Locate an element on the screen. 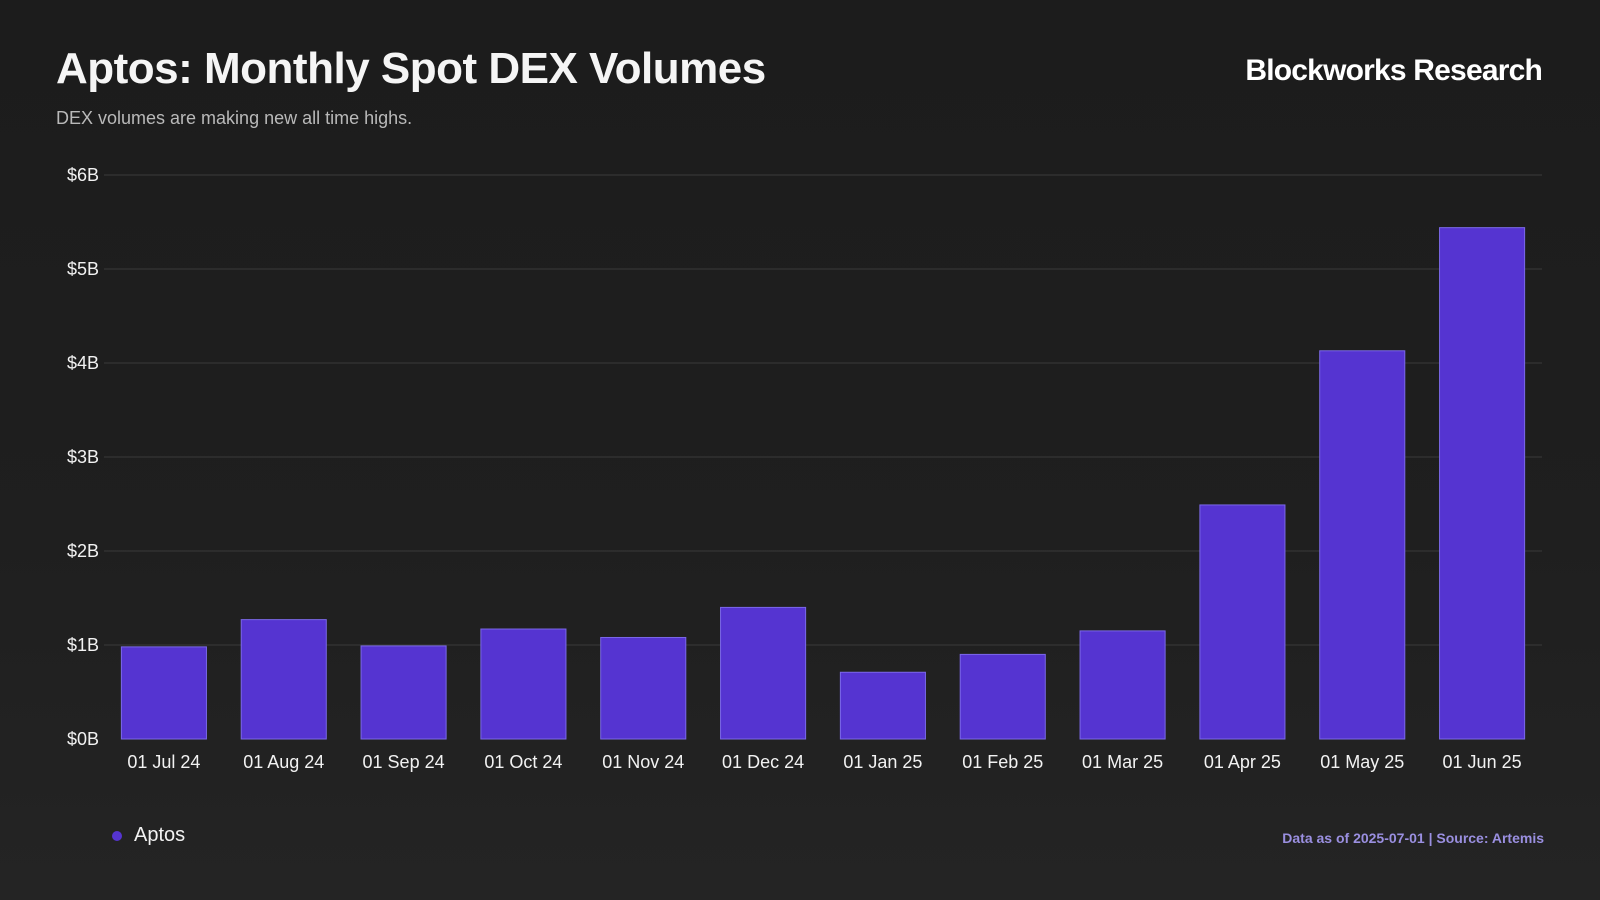 This screenshot has height=900, width=1600. x-tick-label: 01 Dec 24 is located at coordinates (763, 762).